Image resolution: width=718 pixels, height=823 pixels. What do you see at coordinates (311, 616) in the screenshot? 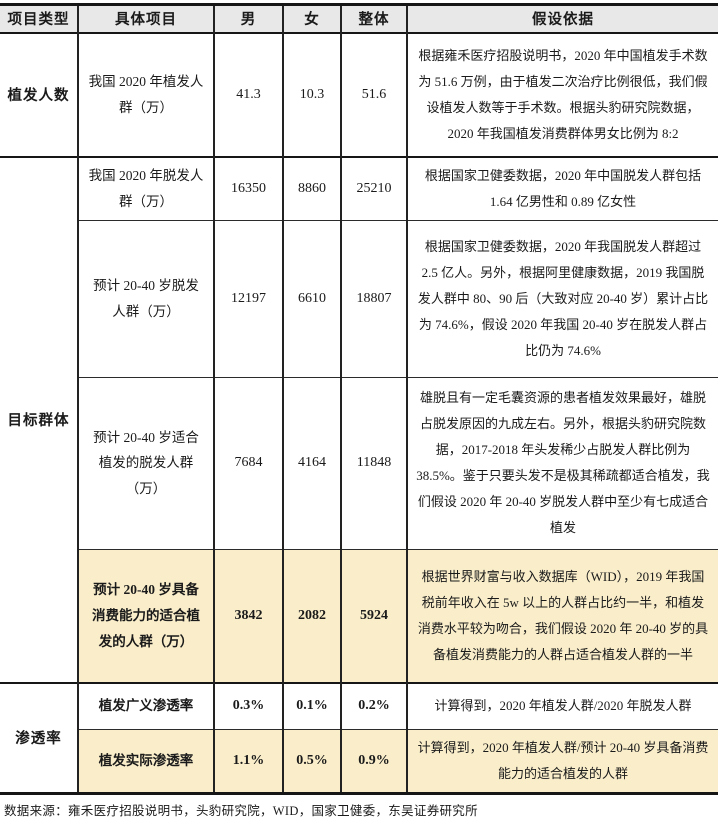
I see `female-value-cell: 2082` at bounding box center [311, 616].